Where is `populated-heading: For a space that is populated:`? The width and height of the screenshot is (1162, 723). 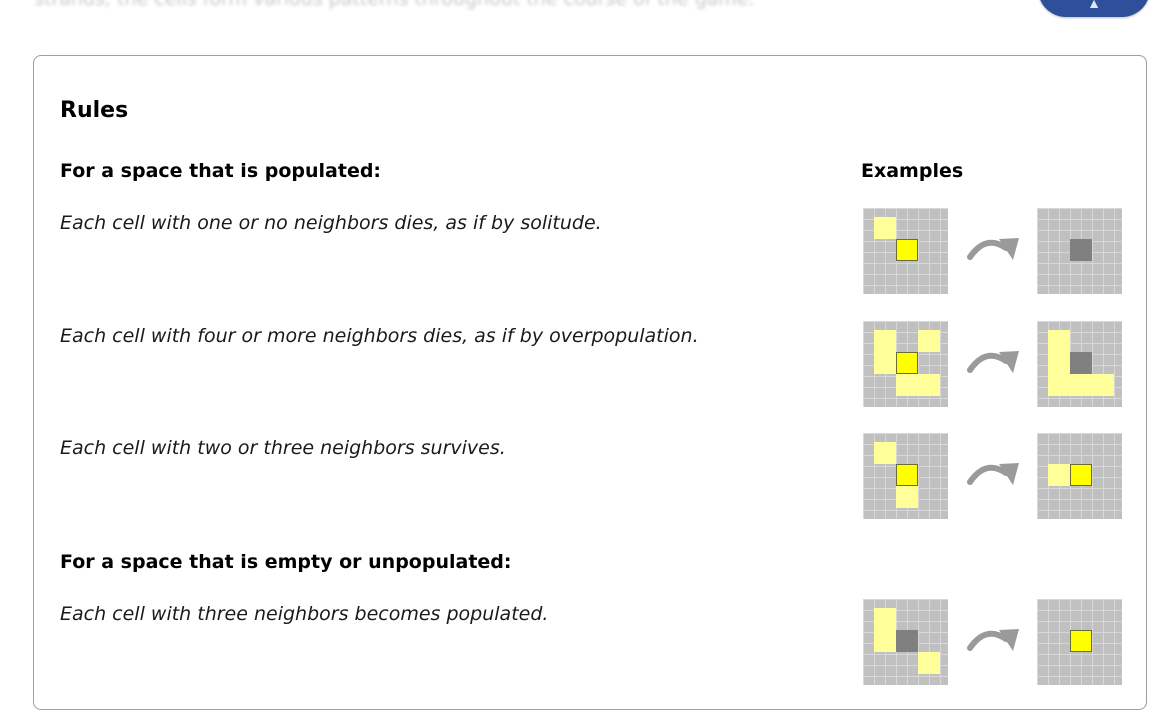 populated-heading: For a space that is populated: is located at coordinates (221, 171).